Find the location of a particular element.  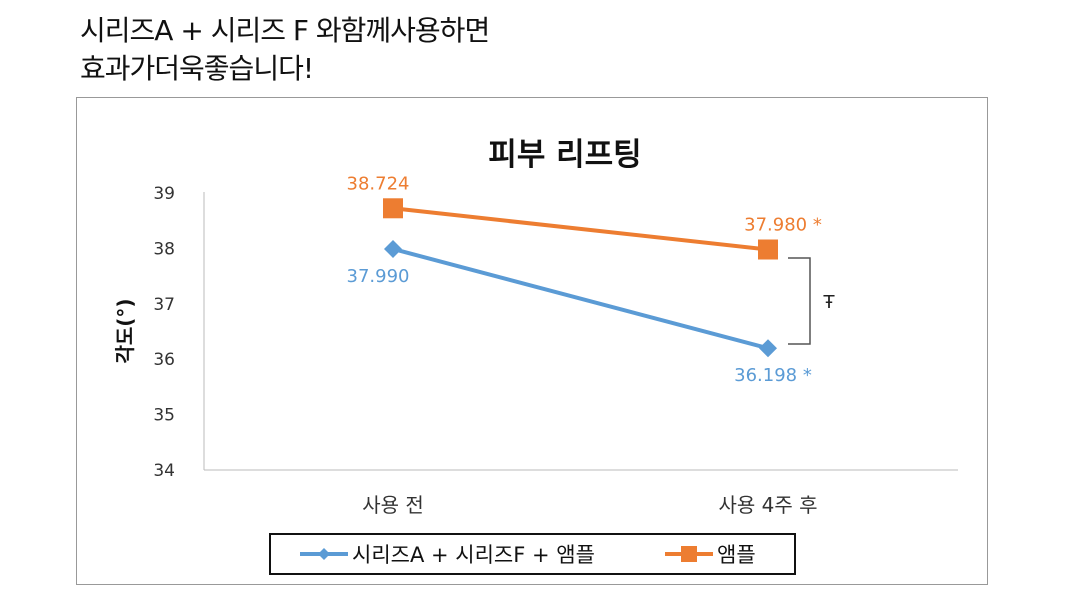

series-1: 38.724 37.980 * is located at coordinates (584, 216).